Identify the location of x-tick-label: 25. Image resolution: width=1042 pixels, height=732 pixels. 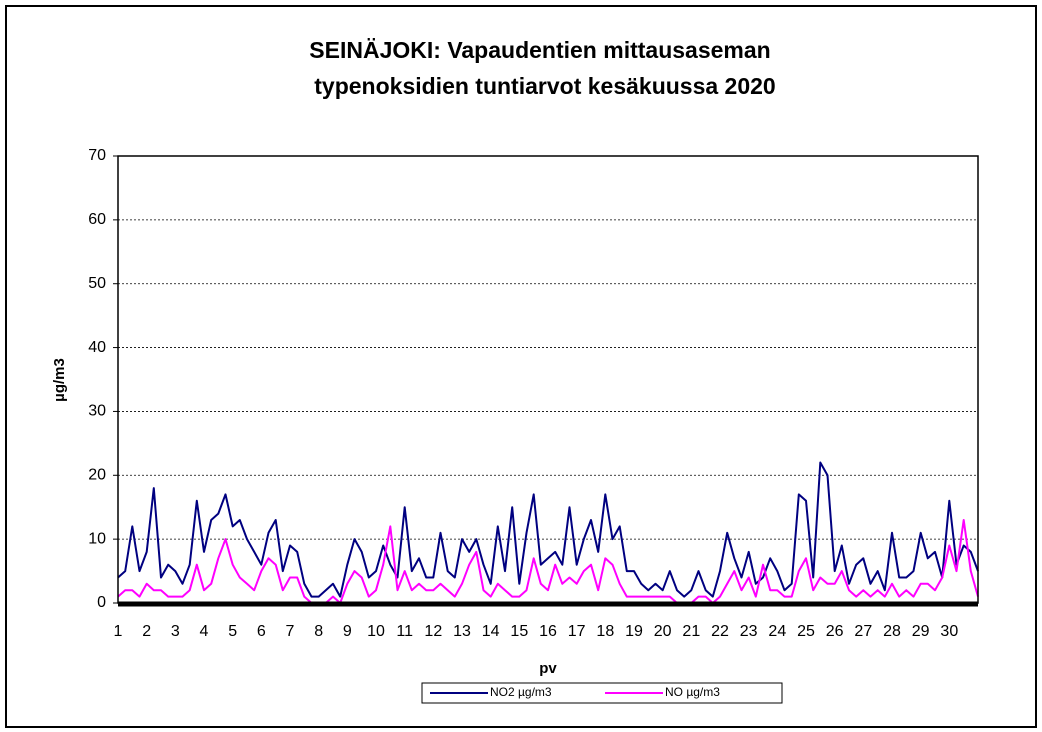
(806, 631).